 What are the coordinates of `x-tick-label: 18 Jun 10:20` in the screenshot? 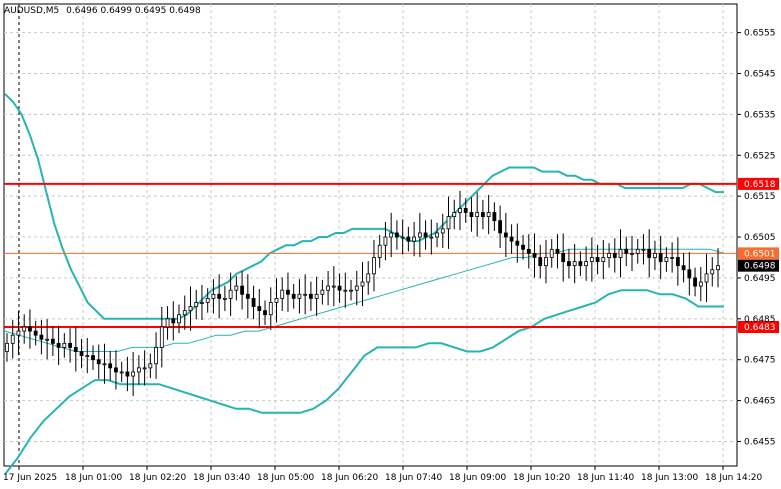 It's located at (541, 478).